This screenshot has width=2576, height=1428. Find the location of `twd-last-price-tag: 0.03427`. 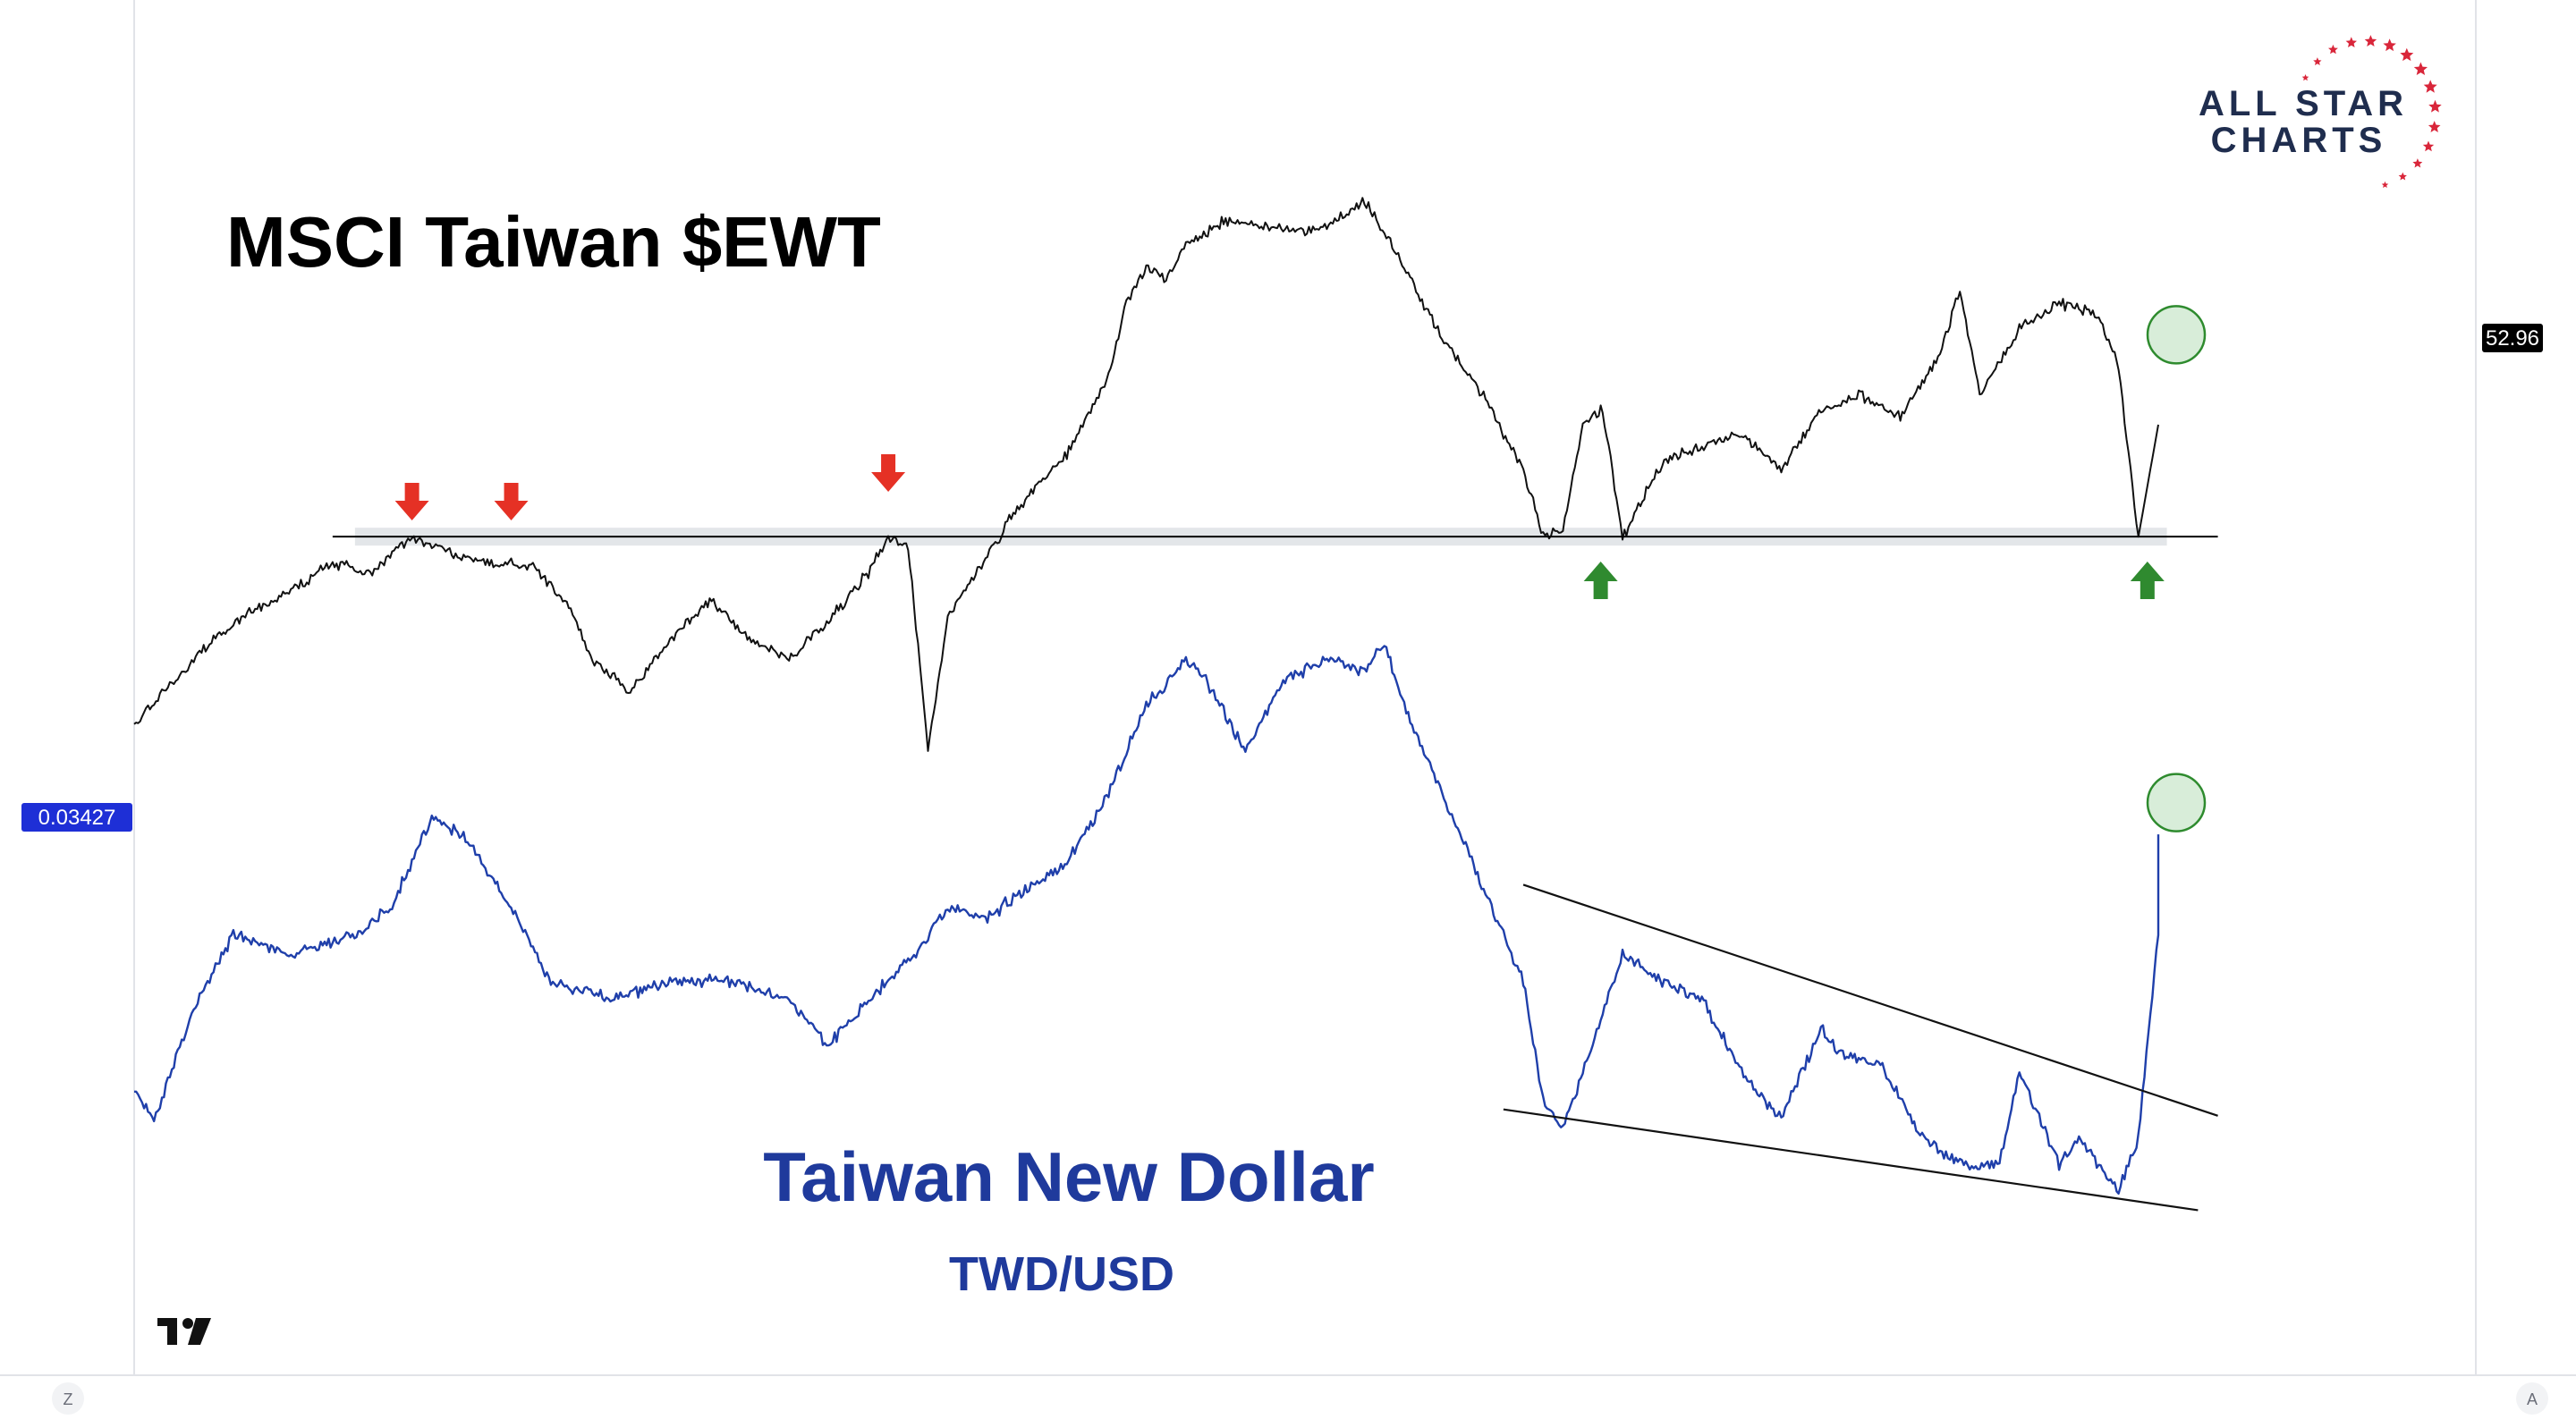

twd-last-price-tag: 0.03427 is located at coordinates (76, 817).